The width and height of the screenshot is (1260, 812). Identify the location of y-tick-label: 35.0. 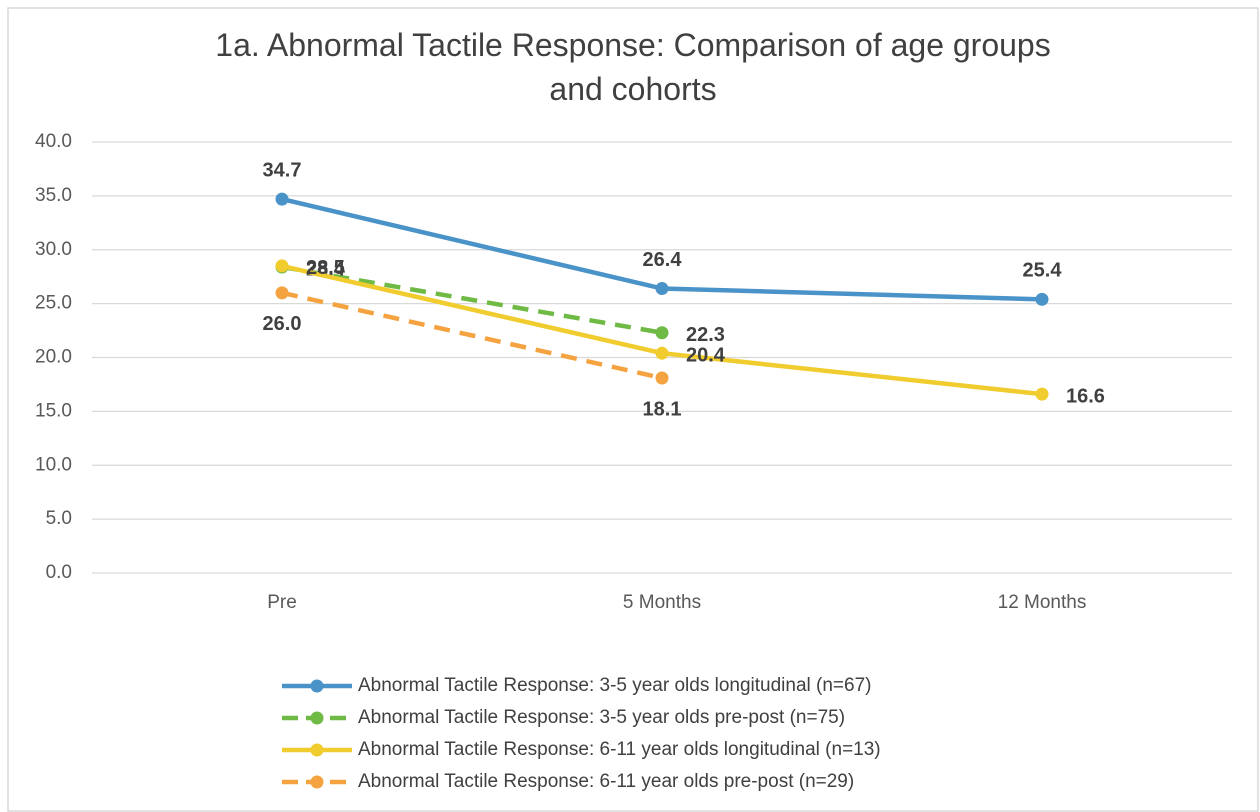
(53, 195).